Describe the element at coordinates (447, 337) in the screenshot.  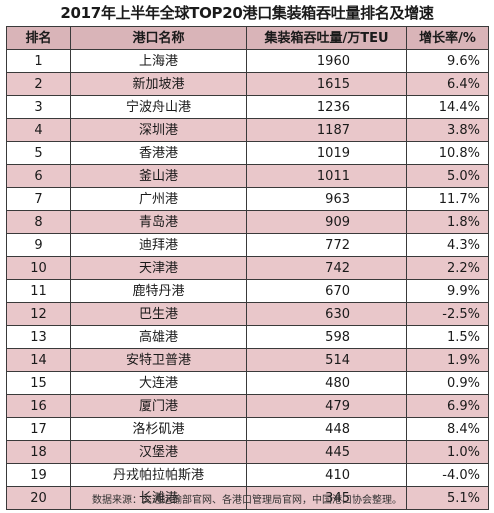
I see `growth-rate-cell: 1.5%` at that location.